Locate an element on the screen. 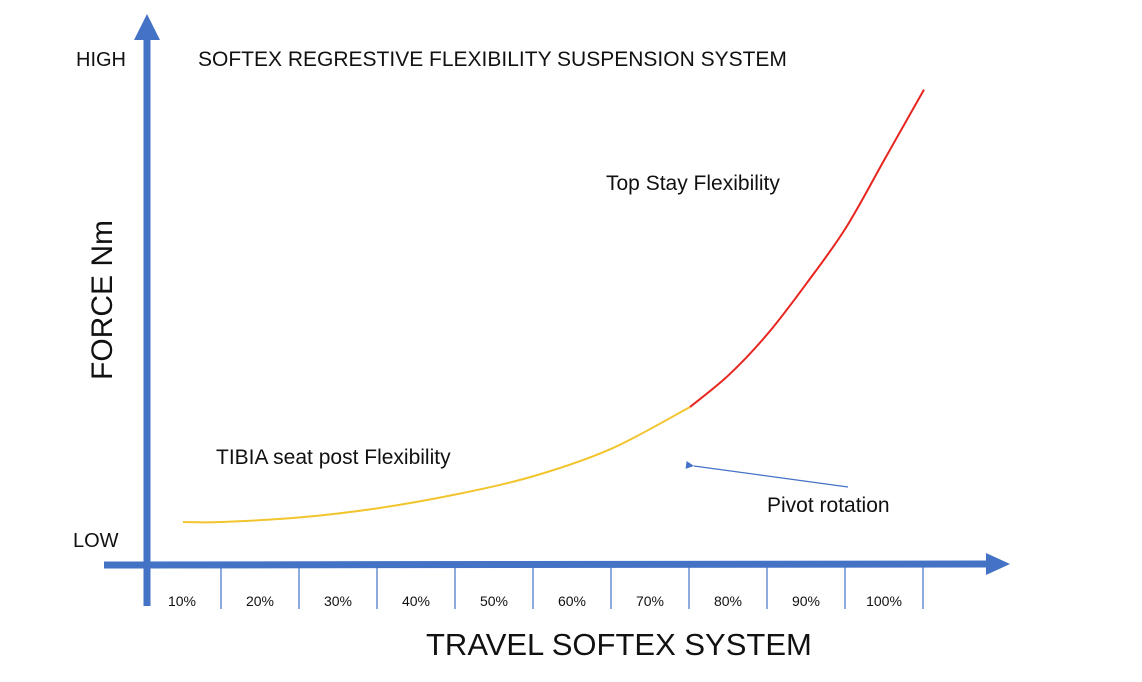  x-tick-label: 10% is located at coordinates (182, 601).